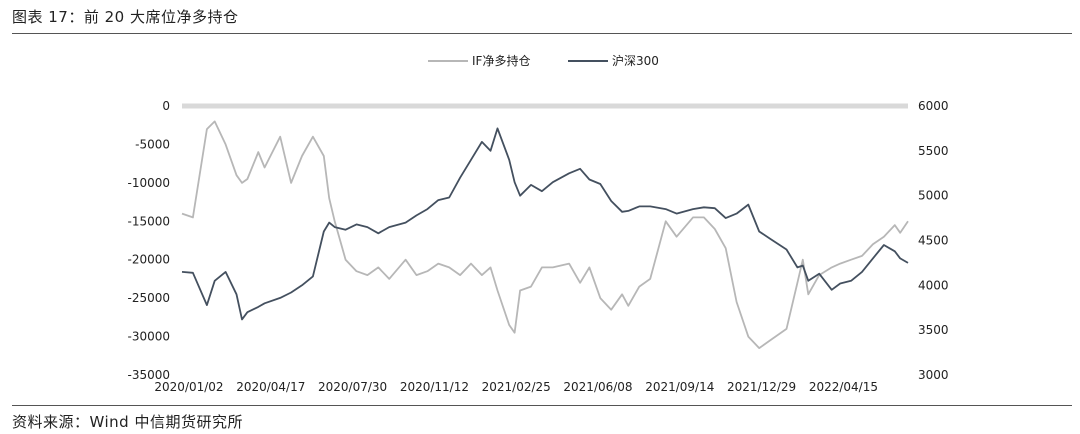  Describe the element at coordinates (933, 285) in the screenshot. I see `right-tick-label: 4000` at that location.